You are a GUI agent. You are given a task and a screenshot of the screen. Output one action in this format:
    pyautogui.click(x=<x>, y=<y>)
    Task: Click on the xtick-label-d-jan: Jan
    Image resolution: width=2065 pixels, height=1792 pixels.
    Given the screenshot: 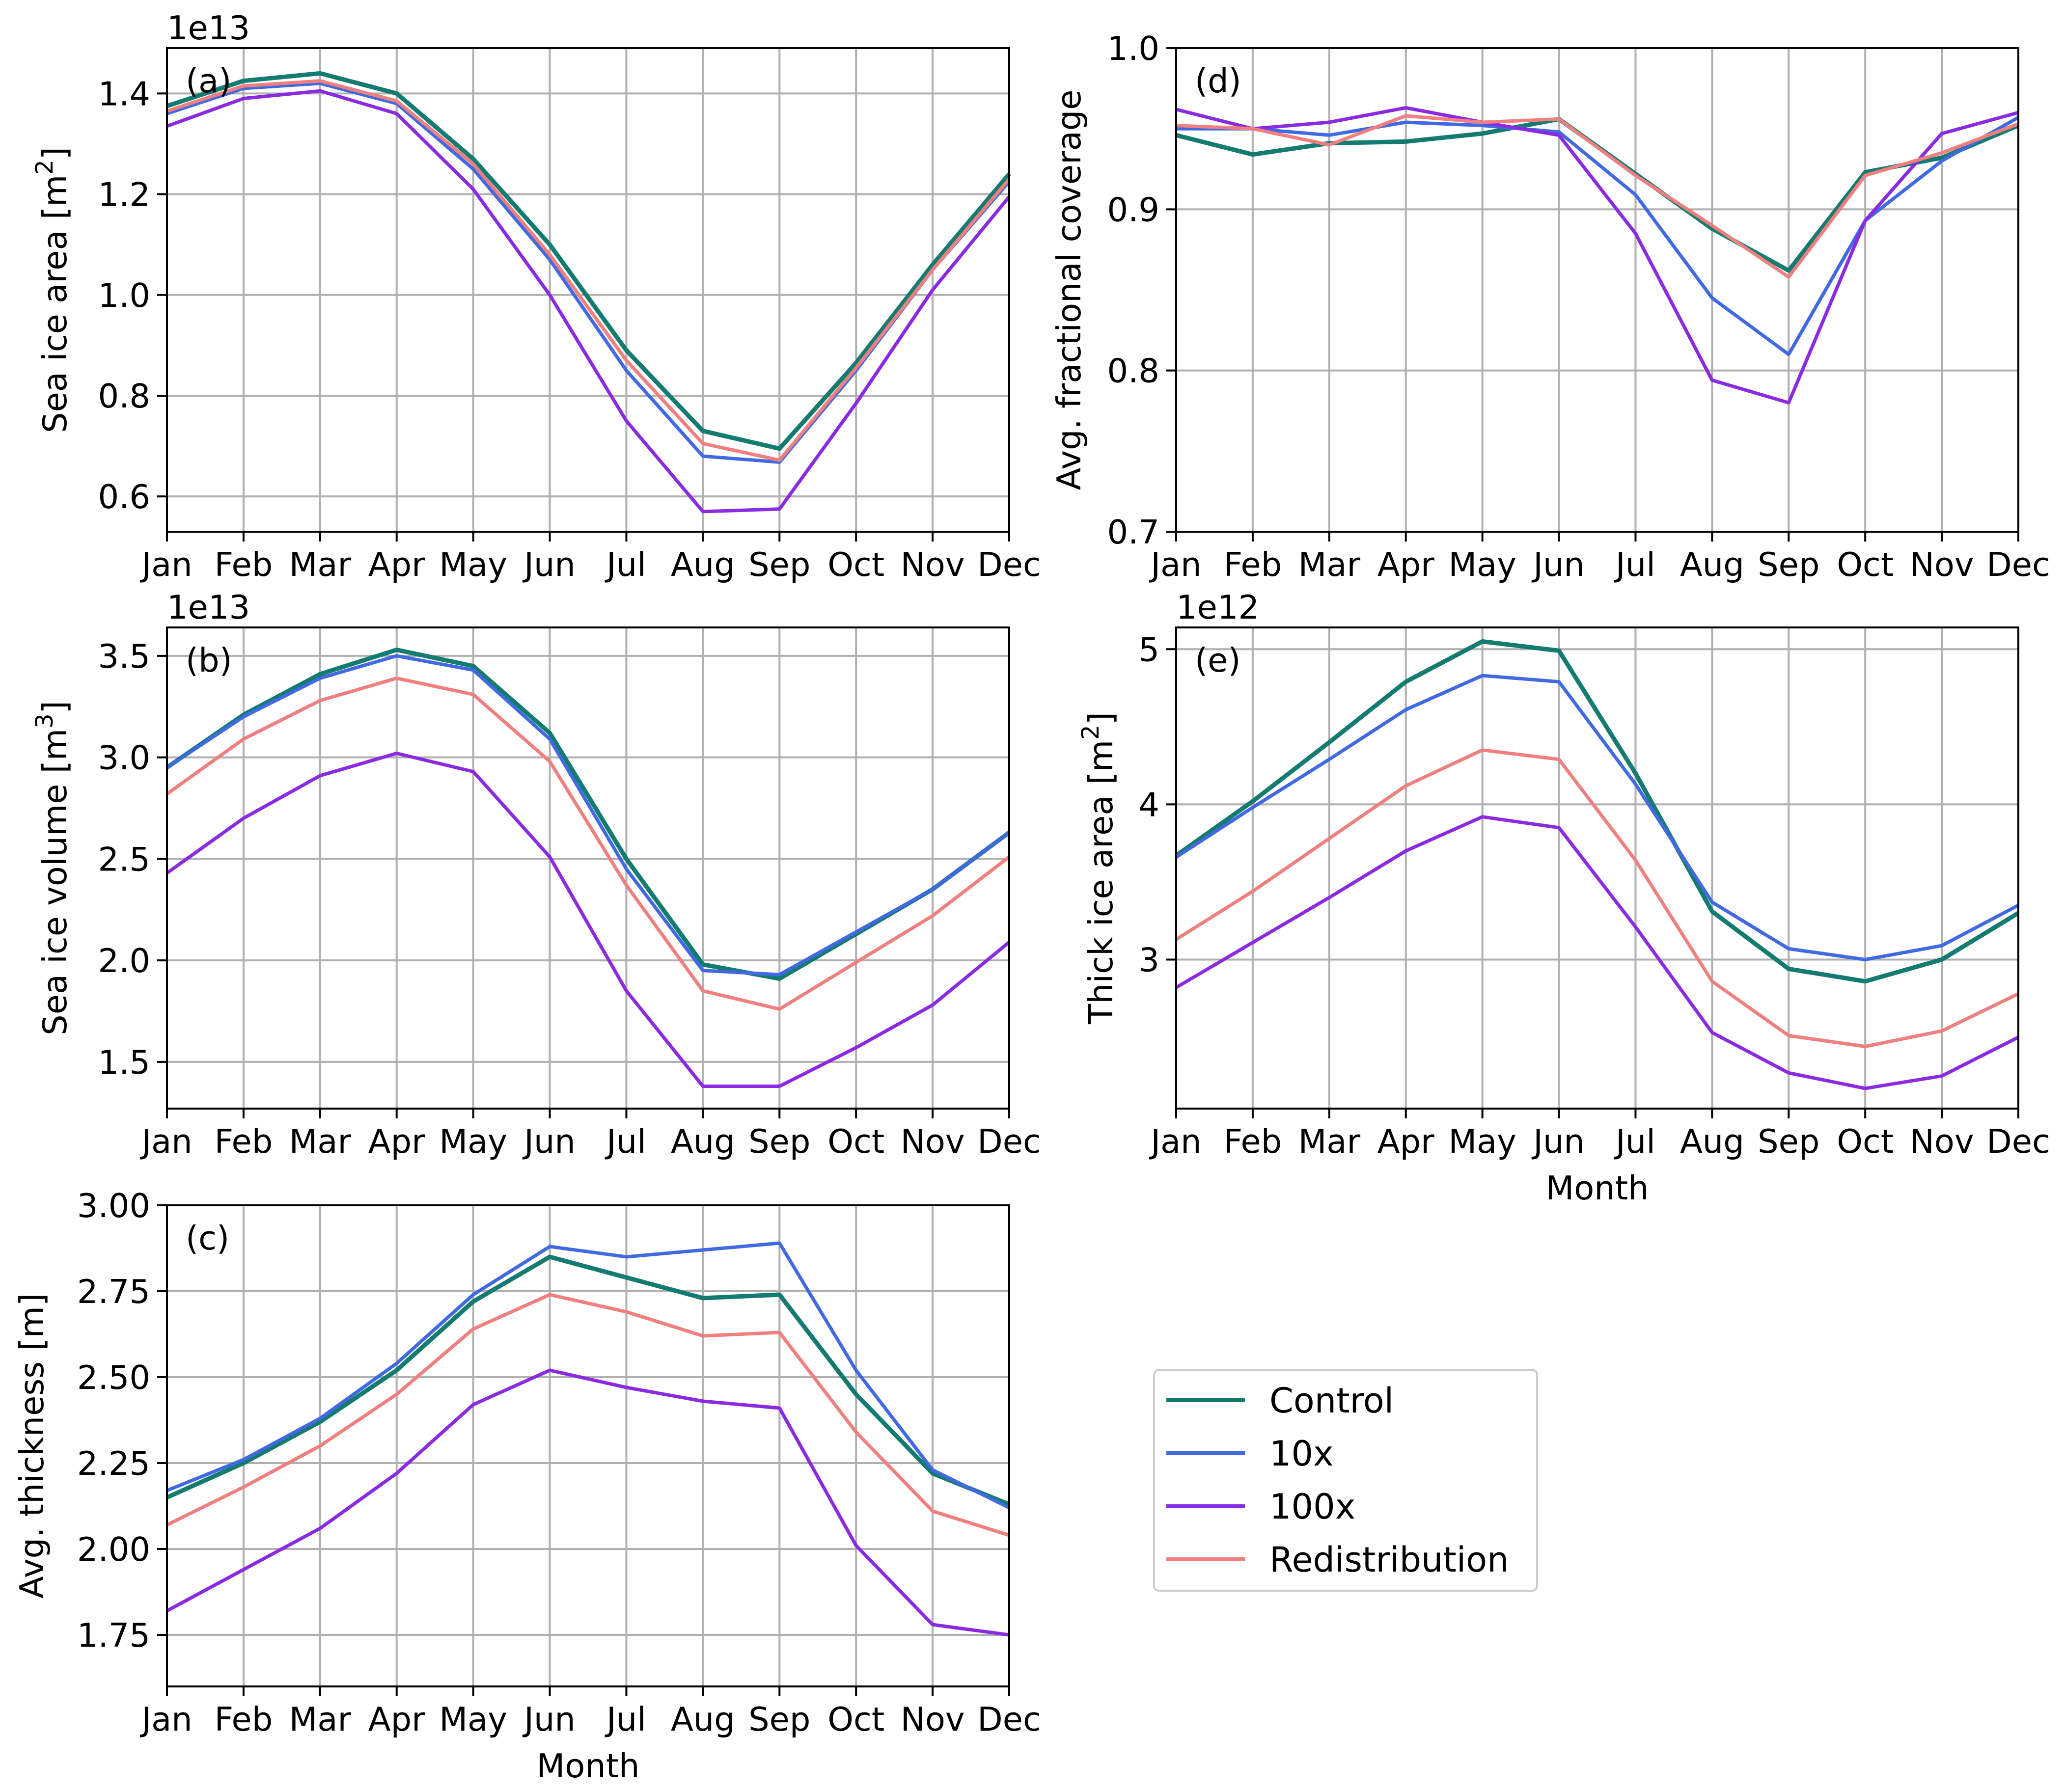 What is the action you would take?
    pyautogui.click(x=1175, y=564)
    